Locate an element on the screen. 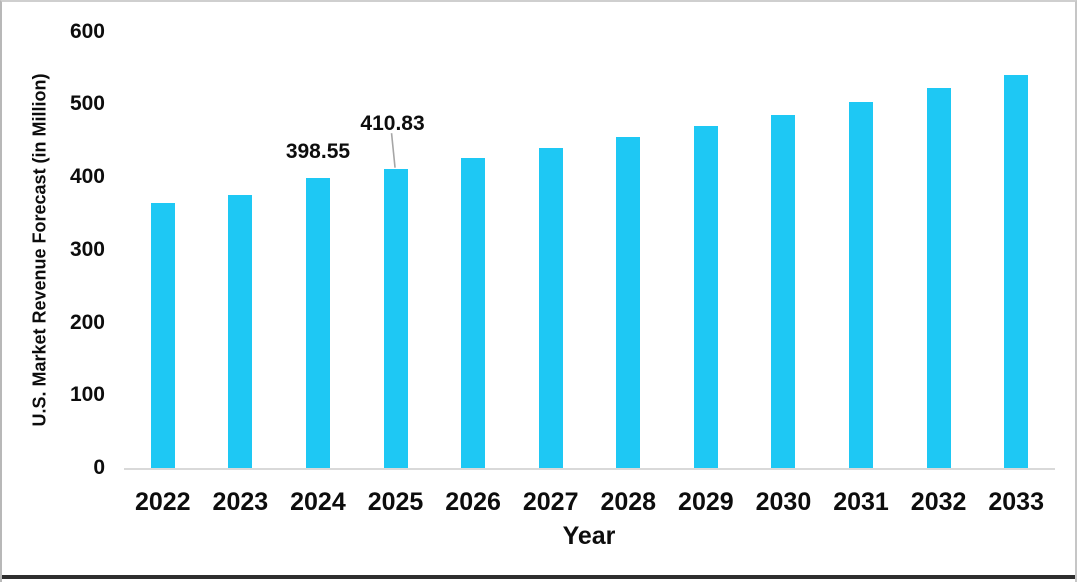 This screenshot has width=1077, height=582. bar-2025 is located at coordinates (395, 318).